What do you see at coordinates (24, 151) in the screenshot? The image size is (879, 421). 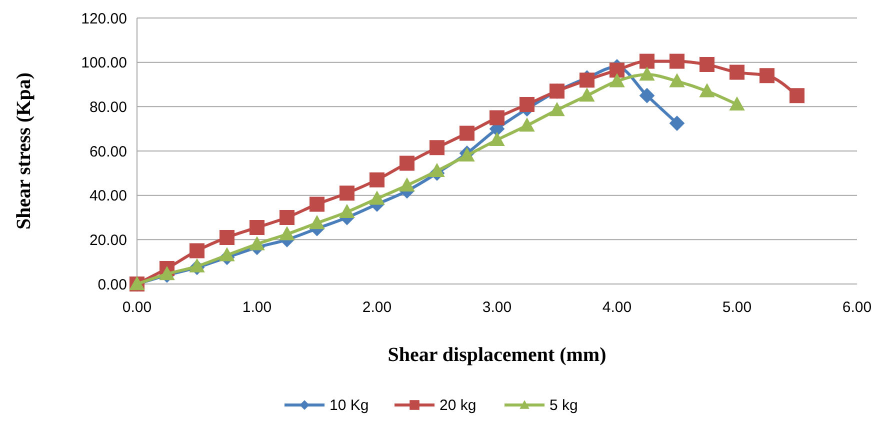 I see `y-axis-title: Shear stress (Kpa)` at bounding box center [24, 151].